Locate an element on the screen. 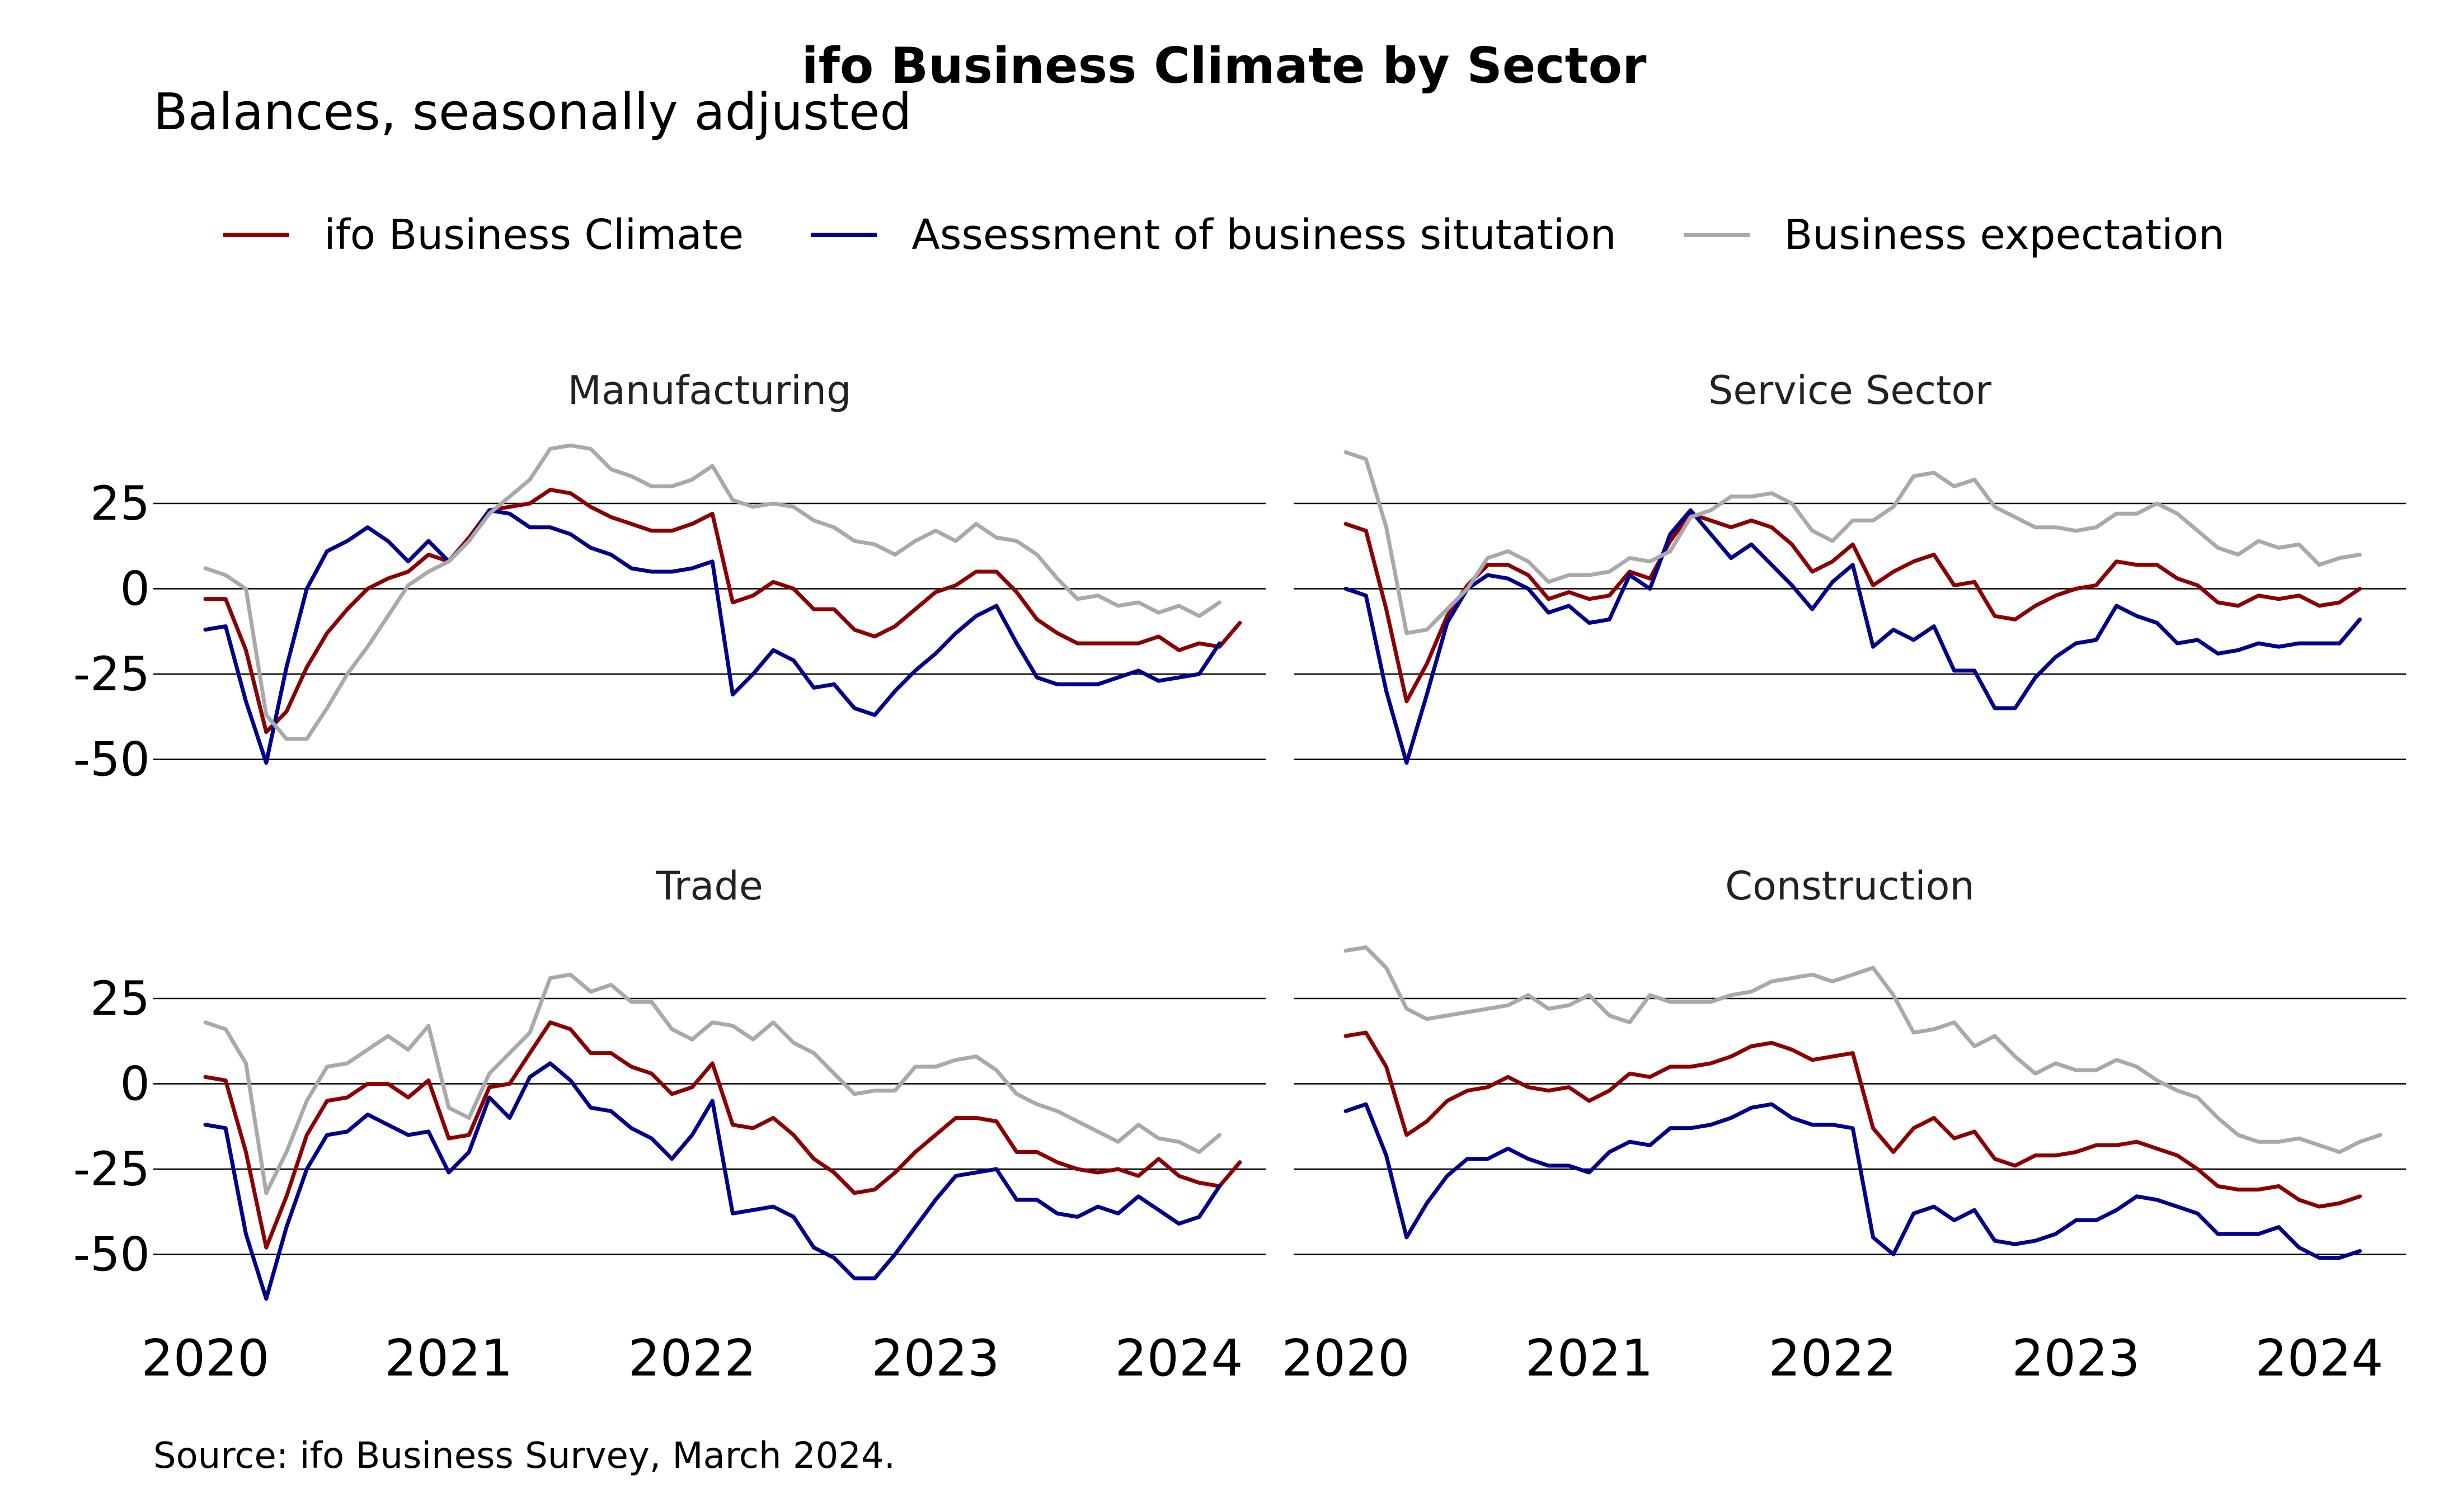 The width and height of the screenshot is (2448, 1512). legend-item-climate: ifo Business Climate is located at coordinates (483, 235).